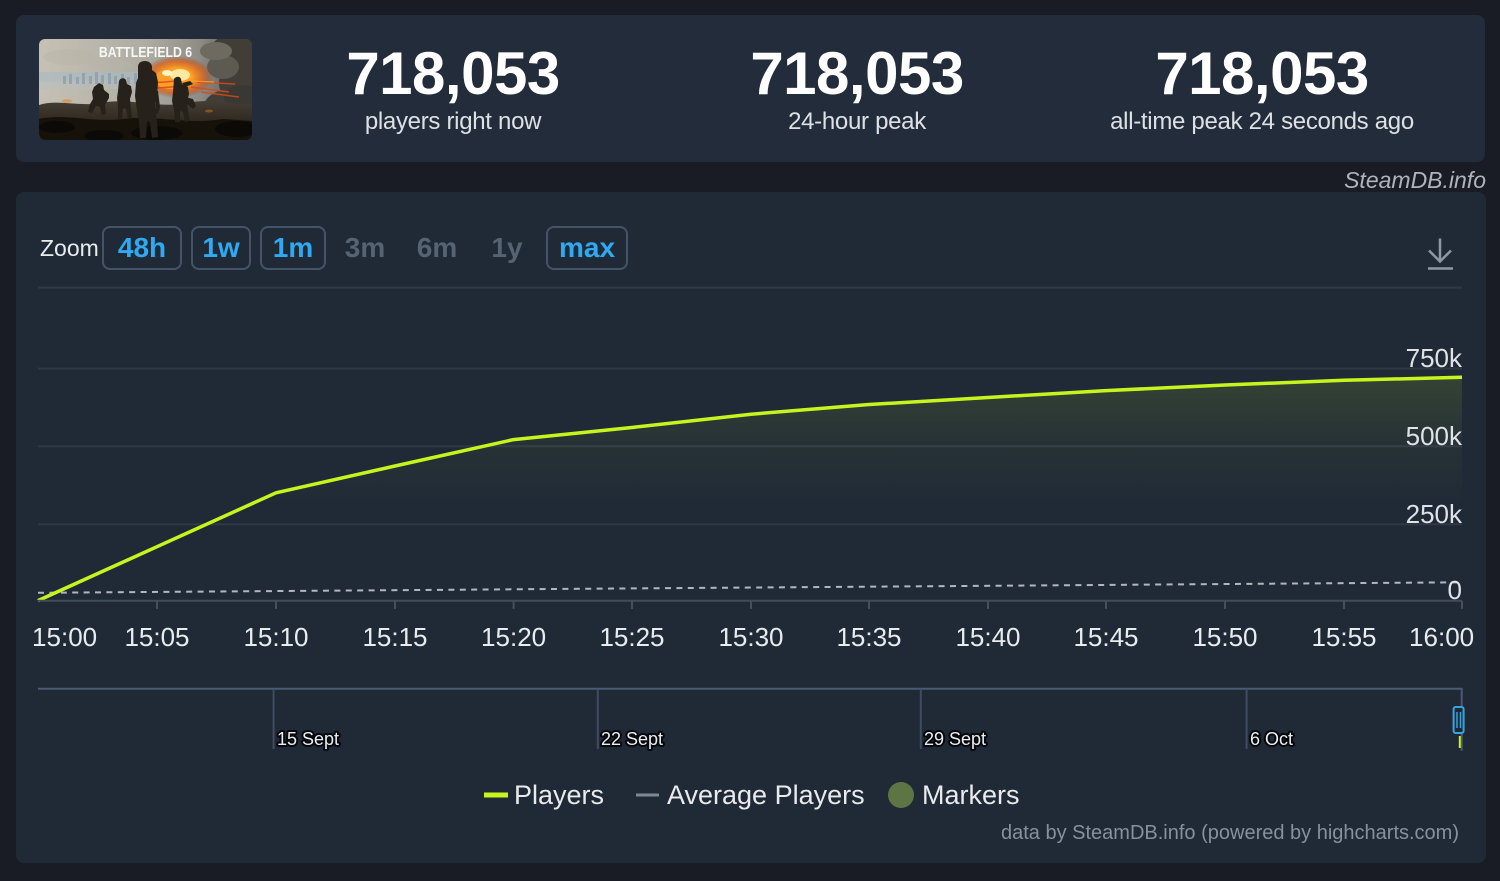 Image resolution: width=1500 pixels, height=881 pixels. Describe the element at coordinates (955, 739) in the screenshot. I see `svg-text: 29 Sept` at that location.